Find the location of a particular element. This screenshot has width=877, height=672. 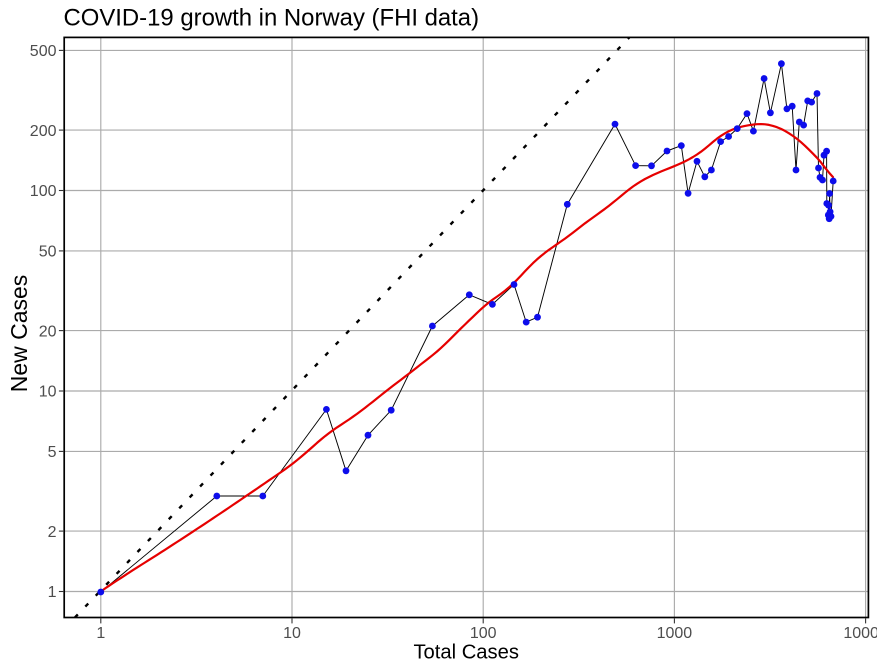

svg-text: New Cases is located at coordinates (19, 334).